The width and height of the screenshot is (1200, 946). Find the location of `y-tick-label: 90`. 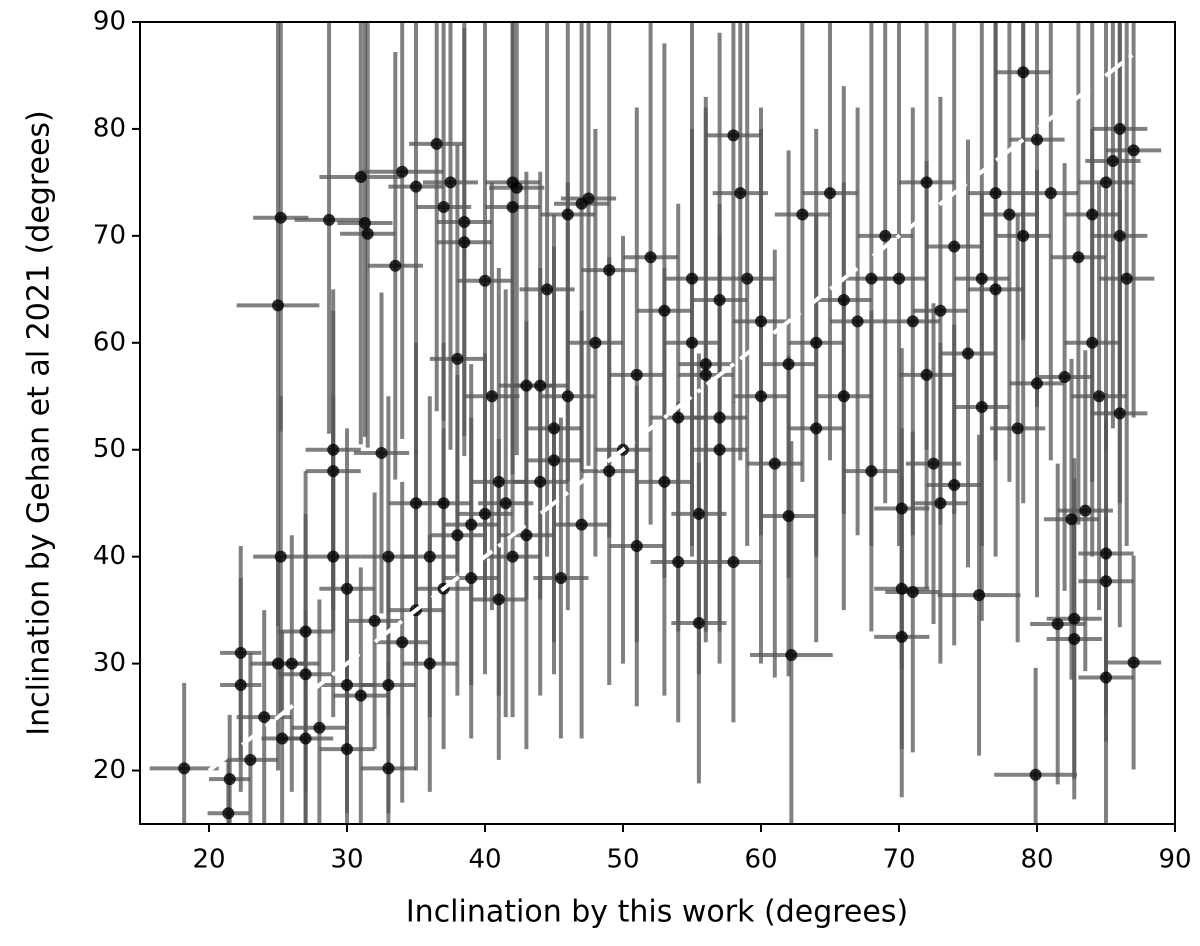

y-tick-label: 90 is located at coordinates (109, 22).